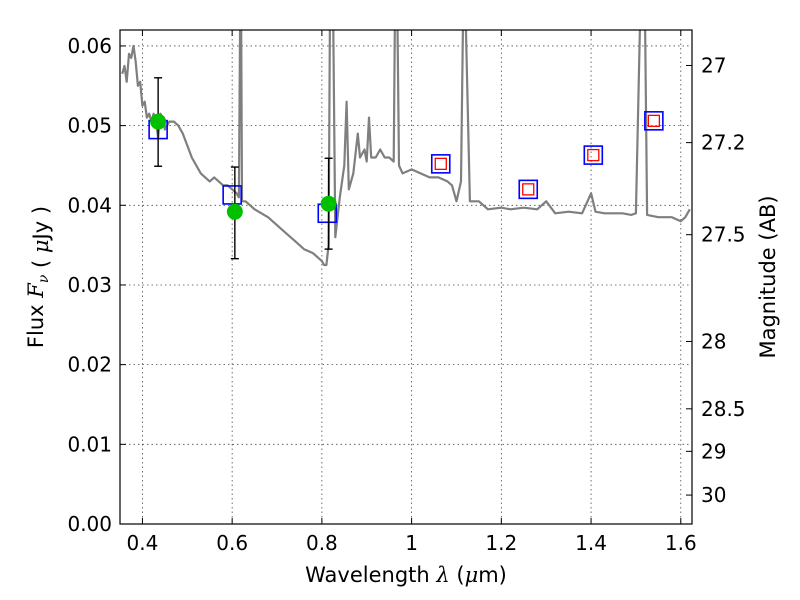 The height and width of the screenshot is (600, 800). What do you see at coordinates (89, 126) in the screenshot?
I see `y-tick-label: 0.05` at bounding box center [89, 126].